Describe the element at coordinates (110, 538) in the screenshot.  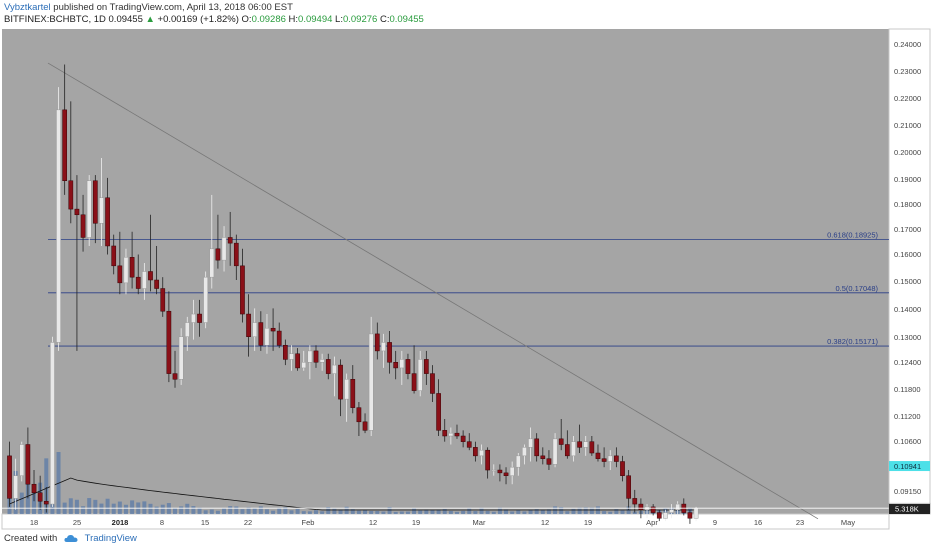
I see `tradingview-link: TradingView` at that location.